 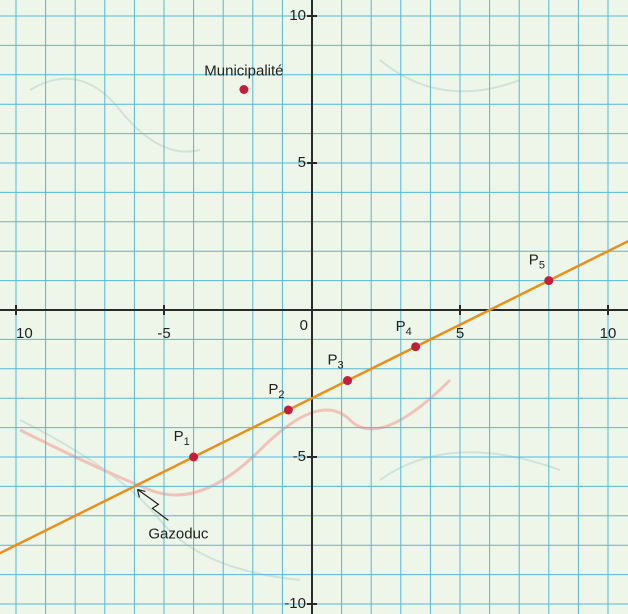 What do you see at coordinates (299, 456) in the screenshot?
I see `y-tick-label: -5` at bounding box center [299, 456].